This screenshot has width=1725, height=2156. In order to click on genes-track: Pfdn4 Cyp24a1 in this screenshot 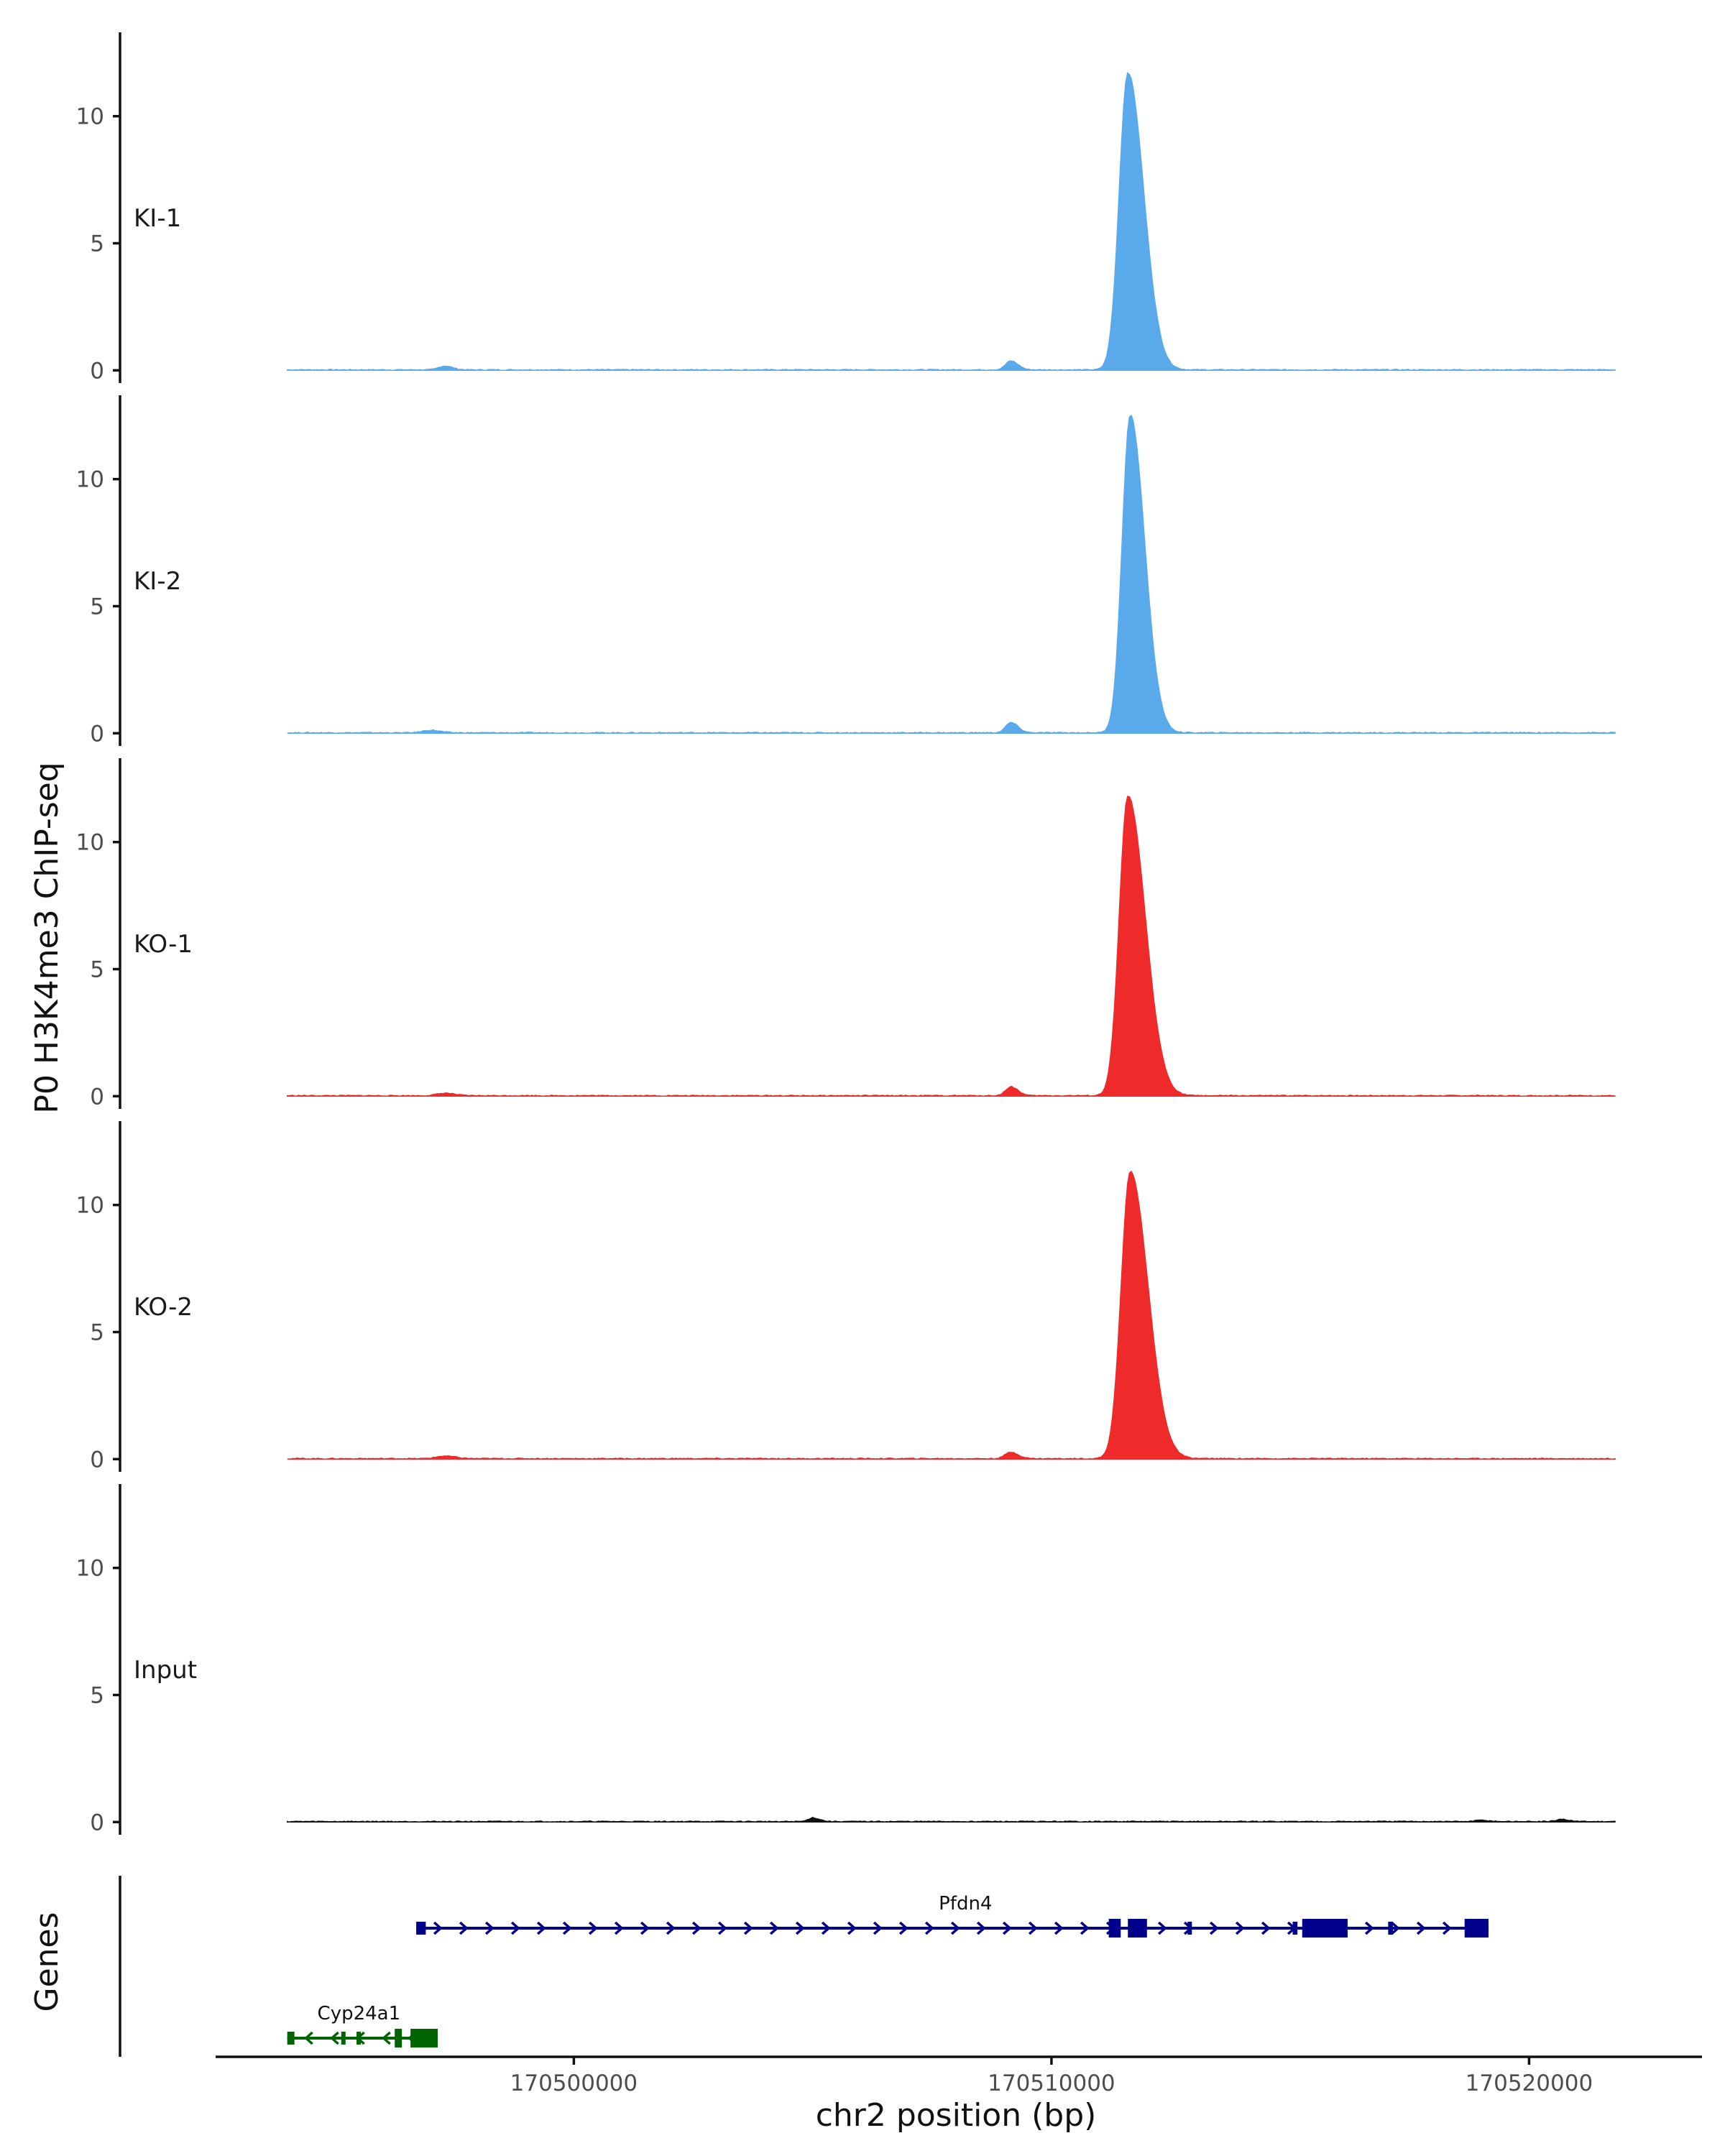, I will do `click(804, 1966)`.